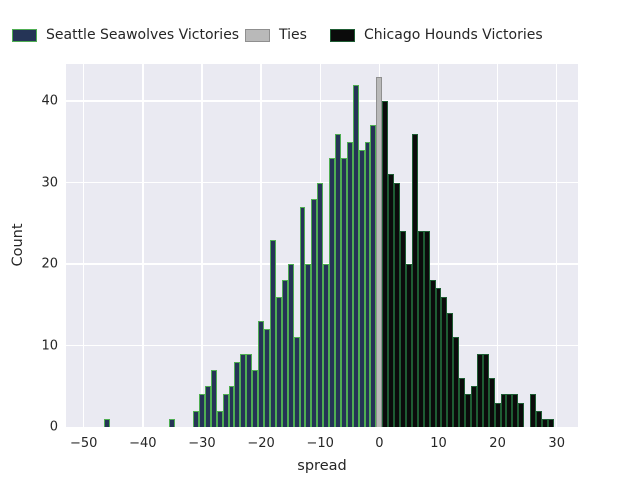  What do you see at coordinates (49, 101) in the screenshot?
I see `y-tick-label-40: 40` at bounding box center [49, 101].